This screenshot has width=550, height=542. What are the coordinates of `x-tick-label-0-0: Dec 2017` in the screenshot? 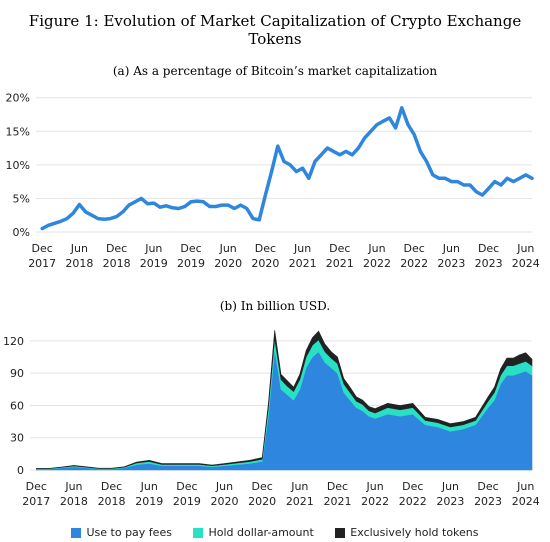 It's located at (42, 256).